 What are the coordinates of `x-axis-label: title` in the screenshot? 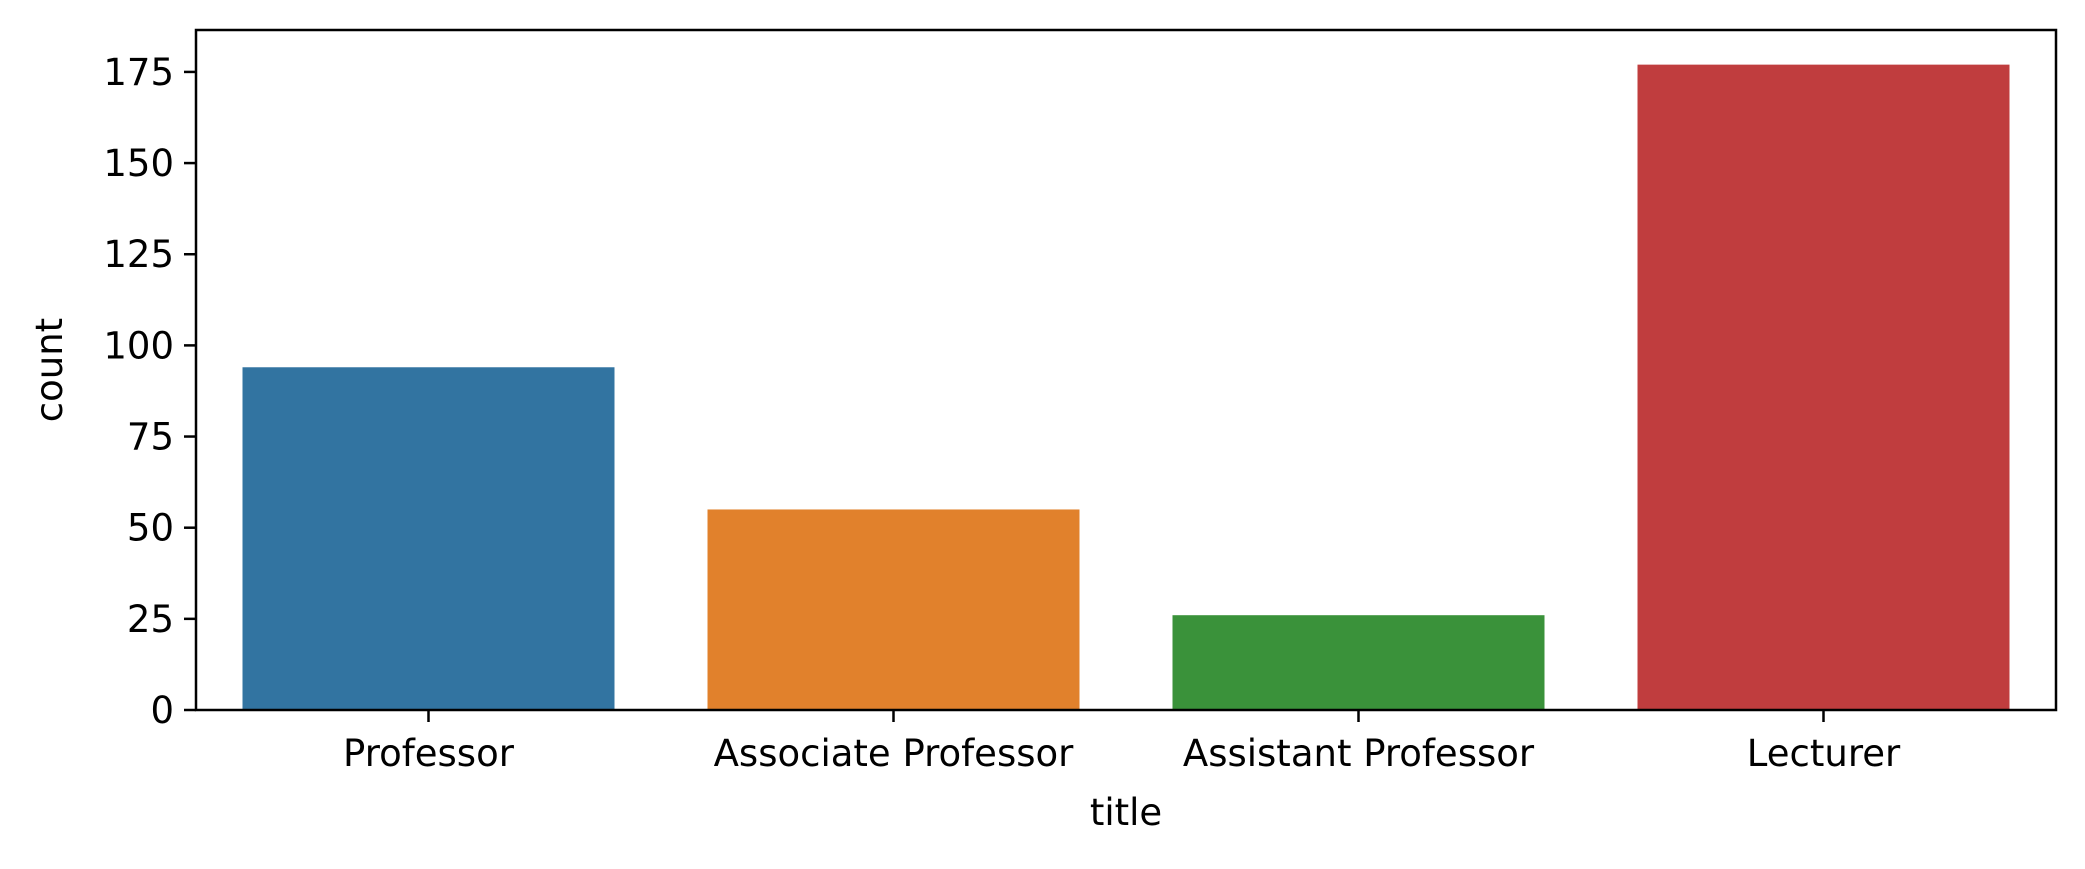 It's located at (1126, 812).